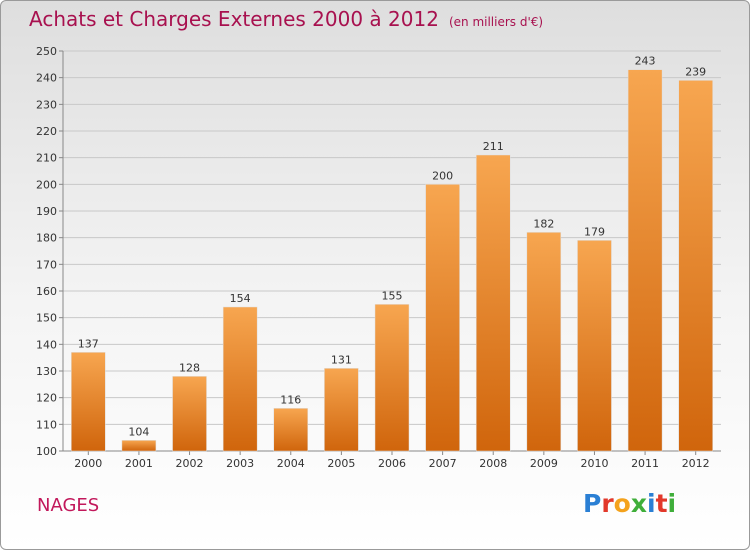  I want to click on logo-letter: r, so click(607, 503).